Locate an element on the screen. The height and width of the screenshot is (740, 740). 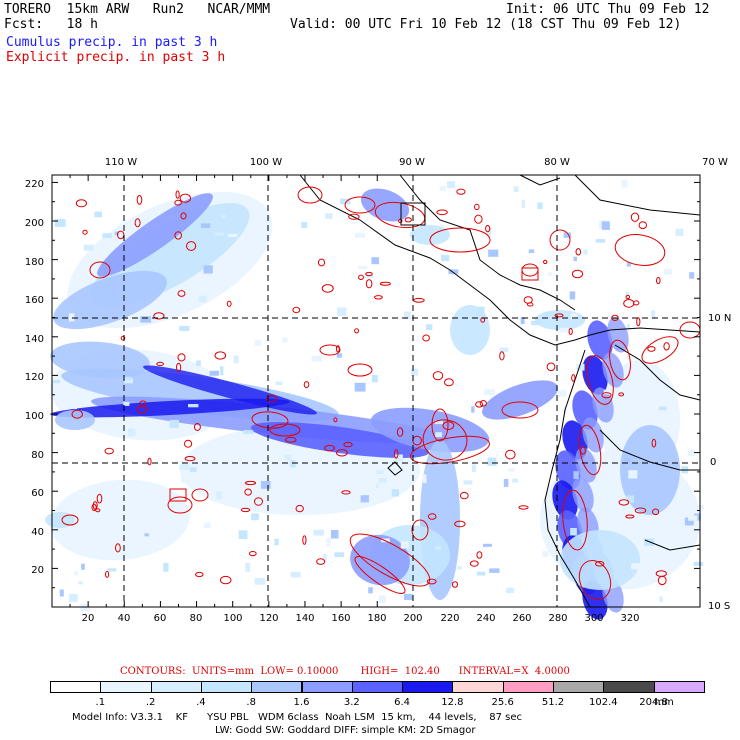
y-tick: 200 is located at coordinates (34, 223).